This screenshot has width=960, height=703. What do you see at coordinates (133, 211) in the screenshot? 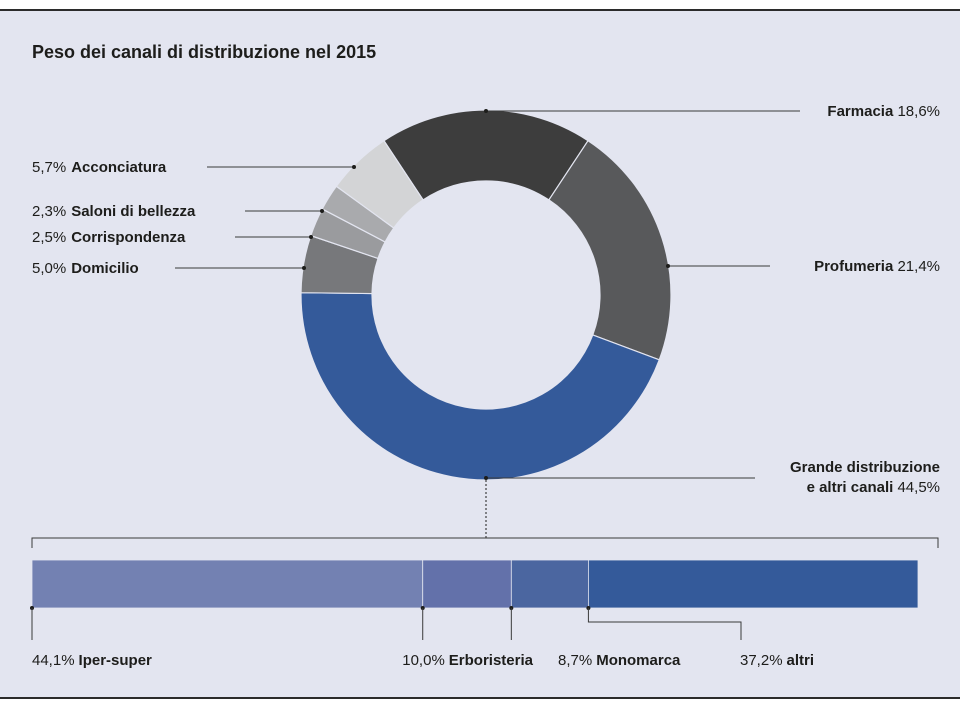
I see `slice-name: Saloni di bellezza` at bounding box center [133, 211].